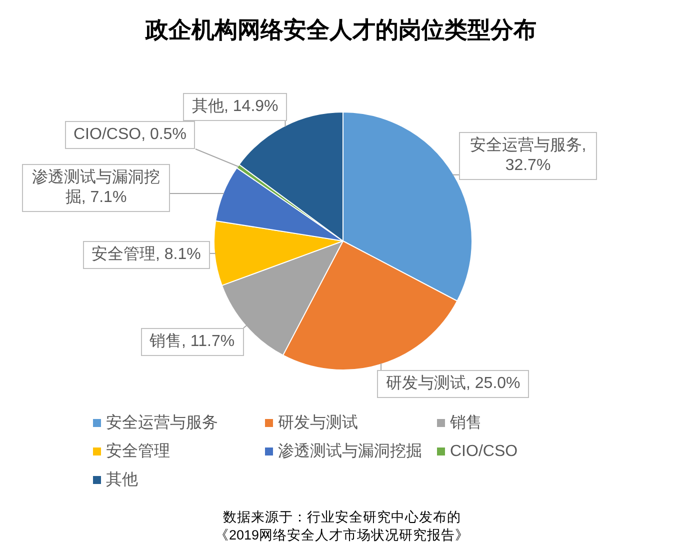  Describe the element at coordinates (162, 423) in the screenshot. I see `legend-label: 安全运营与服务` at that location.